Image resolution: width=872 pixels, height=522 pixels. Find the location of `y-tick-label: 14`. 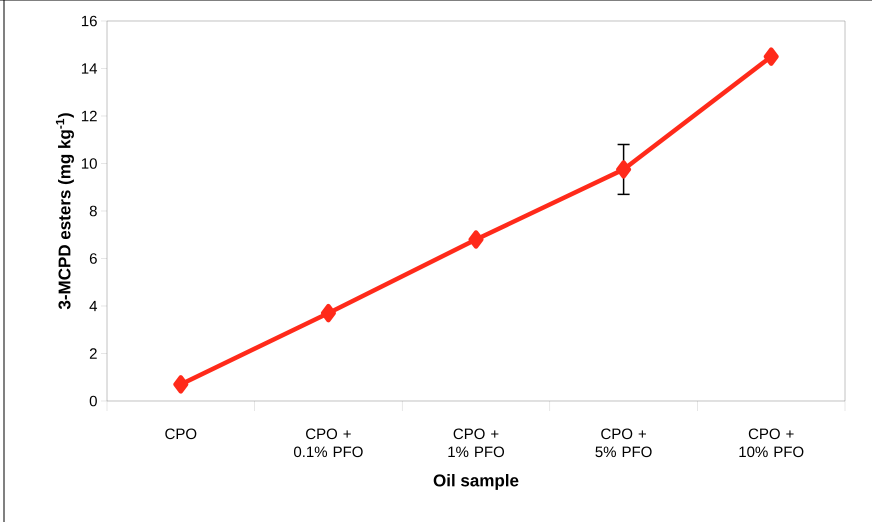

y-tick-label: 14 is located at coordinates (90, 68).